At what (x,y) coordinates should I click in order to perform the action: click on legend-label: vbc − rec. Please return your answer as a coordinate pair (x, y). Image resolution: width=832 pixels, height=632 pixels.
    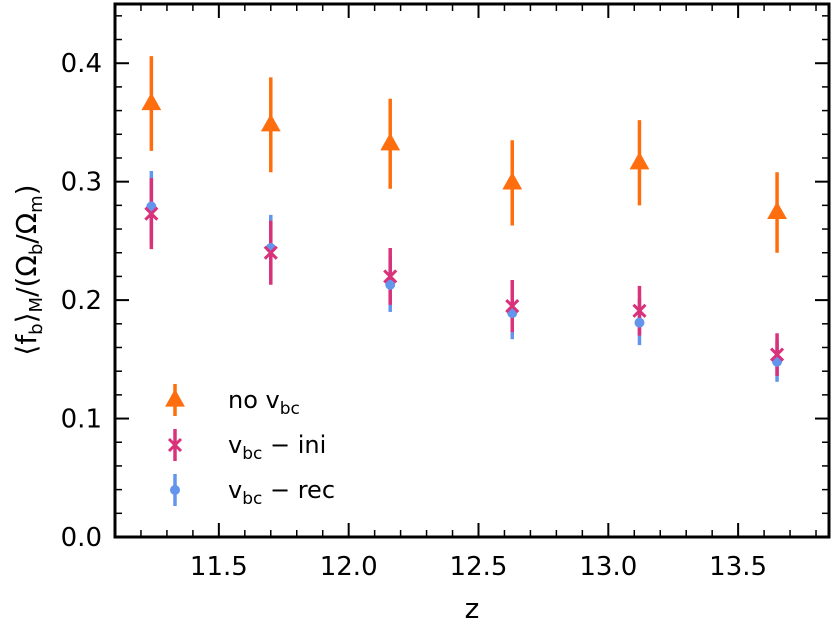
    Looking at the image, I should click on (281, 492).